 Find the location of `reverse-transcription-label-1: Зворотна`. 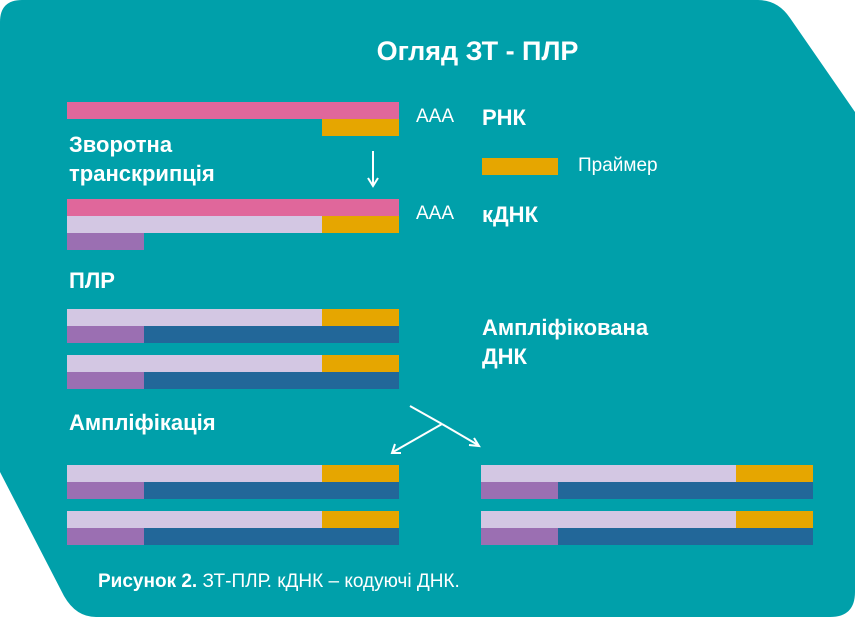

reverse-transcription-label-1: Зворотна is located at coordinates (121, 144).